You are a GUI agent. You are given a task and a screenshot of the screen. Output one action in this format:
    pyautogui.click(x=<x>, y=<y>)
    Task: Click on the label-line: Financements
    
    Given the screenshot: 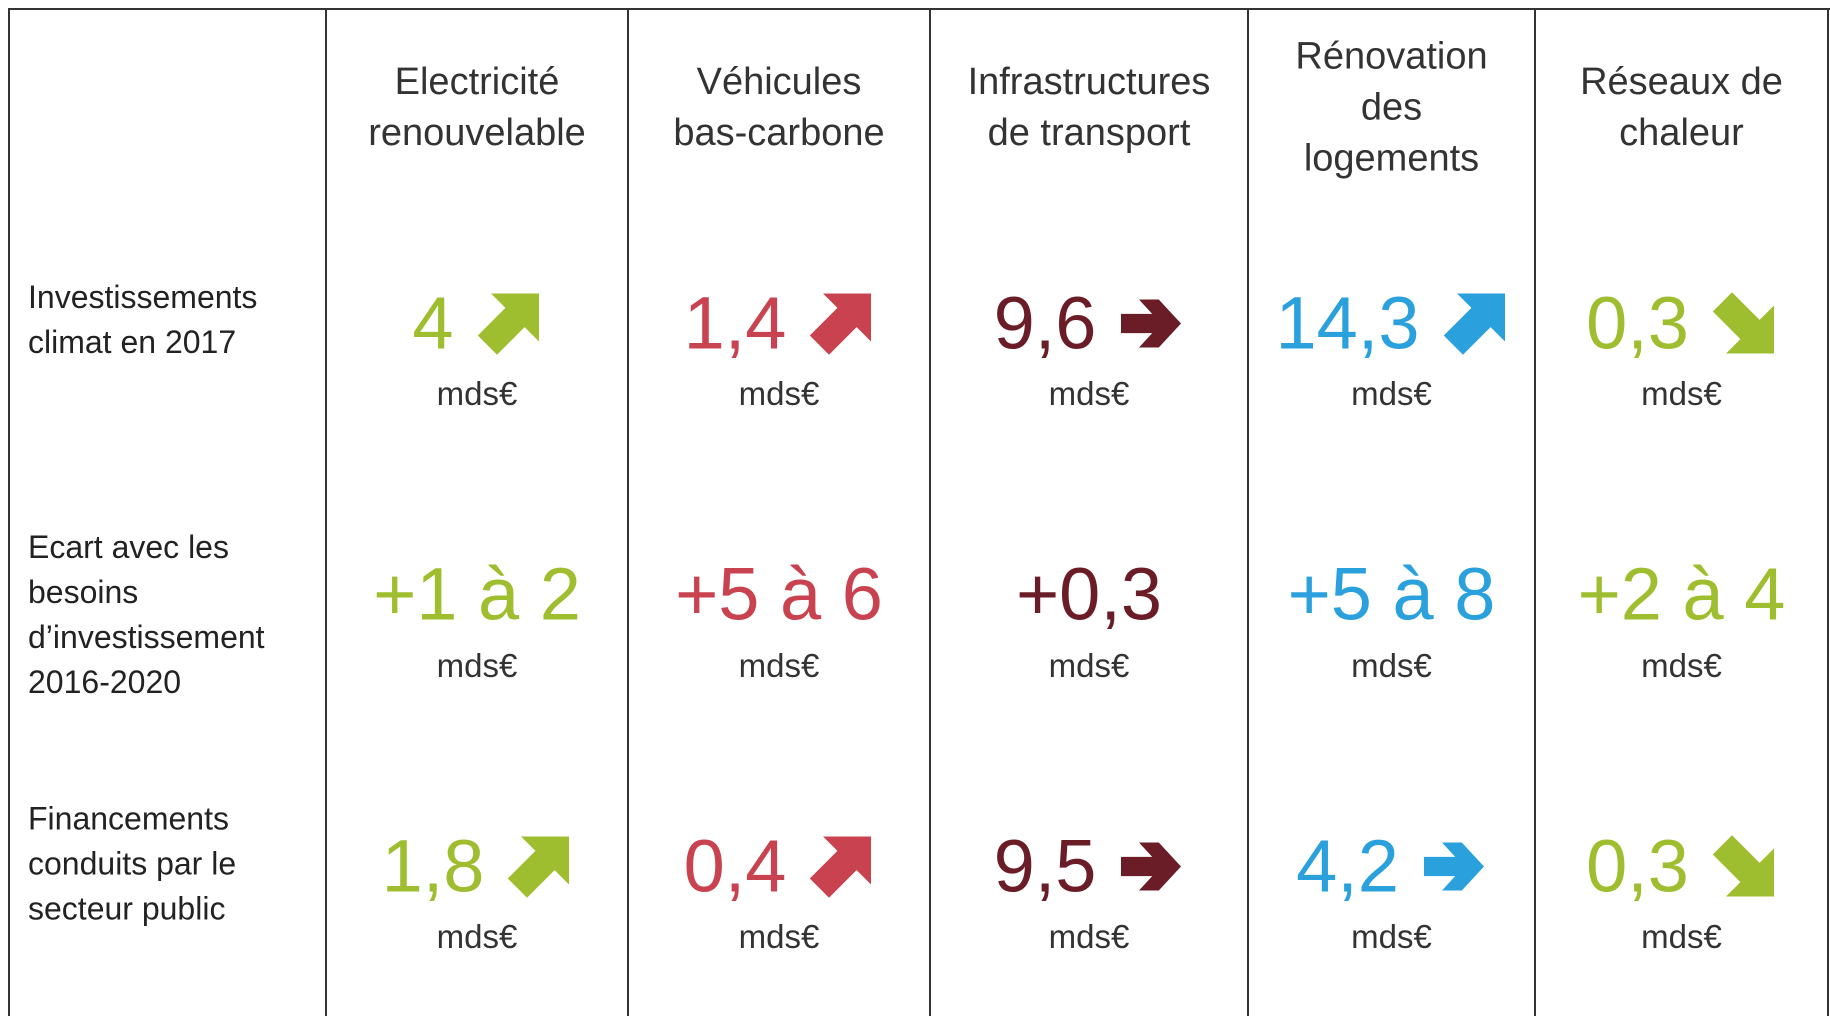 What is the action you would take?
    pyautogui.click(x=128, y=818)
    